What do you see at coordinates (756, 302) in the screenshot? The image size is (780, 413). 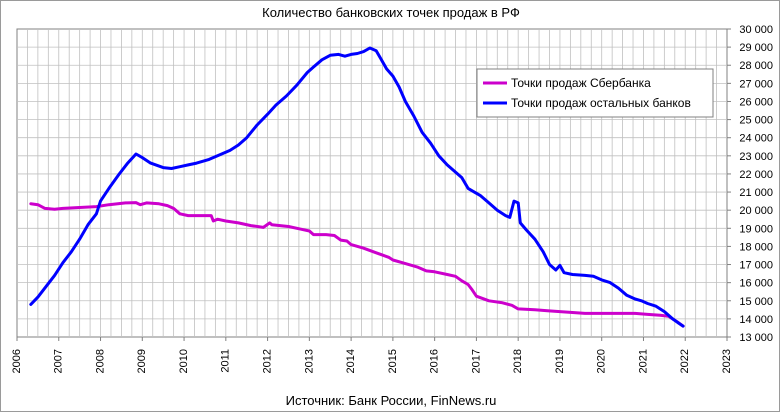 I see `y-tick-label: 15 000` at bounding box center [756, 302].